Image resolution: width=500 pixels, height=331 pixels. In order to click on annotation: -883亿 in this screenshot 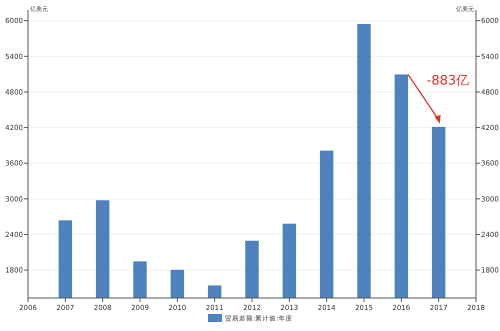, I will do `click(448, 80)`.